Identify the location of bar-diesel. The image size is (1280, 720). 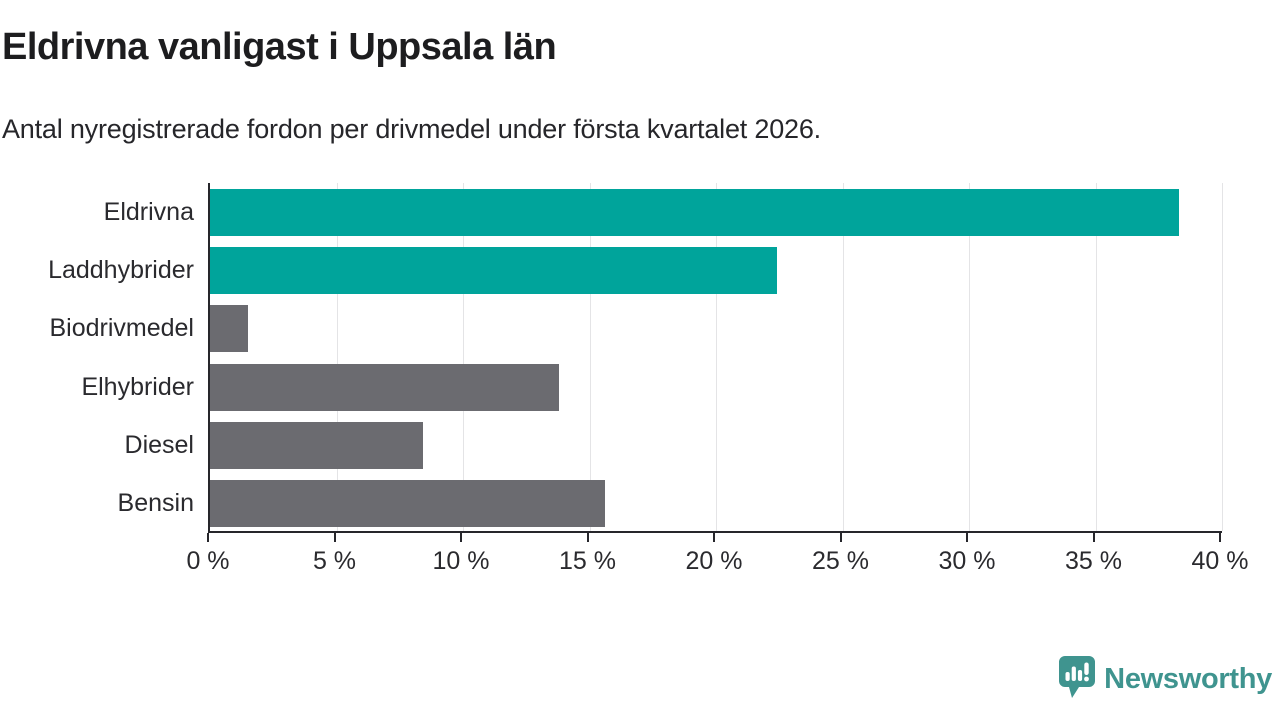
(316, 445).